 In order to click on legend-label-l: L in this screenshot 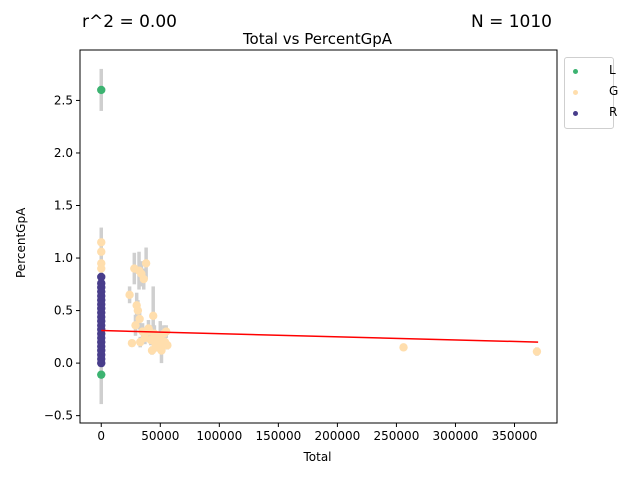, I will do `click(612, 70)`.